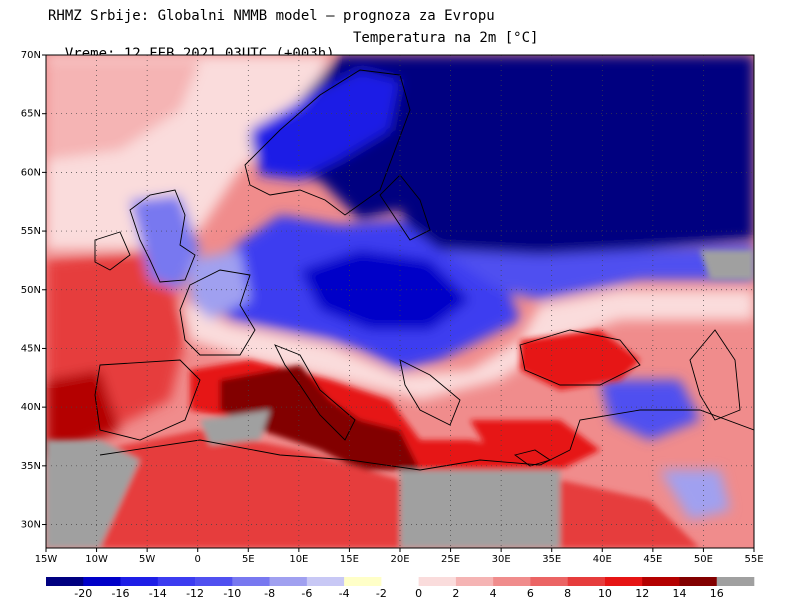 The width and height of the screenshot is (800, 600). What do you see at coordinates (717, 593) in the screenshot?
I see `colorbar-label: 16` at bounding box center [717, 593].